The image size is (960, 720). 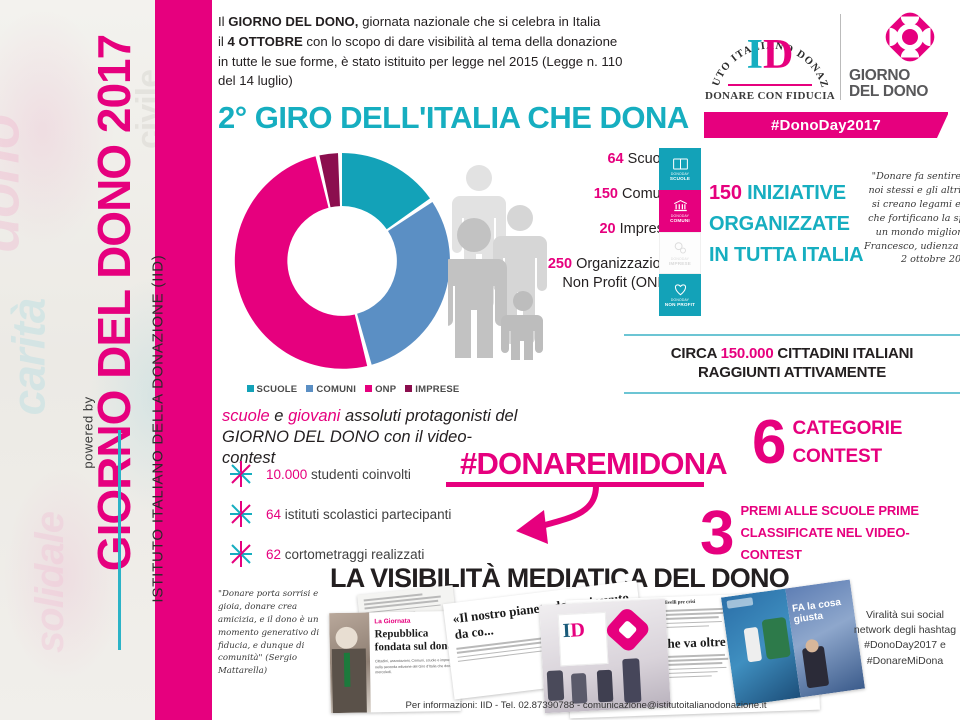 What do you see at coordinates (725, 193) in the screenshot?
I see `iniziative-number: 150` at bounding box center [725, 193].